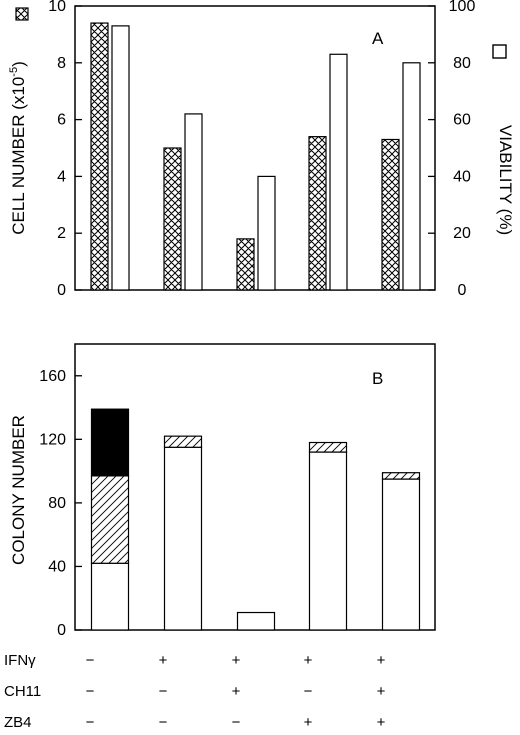 This screenshot has height=735, width=520. What do you see at coordinates (20, 660) in the screenshot?
I see `condition-label-1: IFNγ` at bounding box center [20, 660].